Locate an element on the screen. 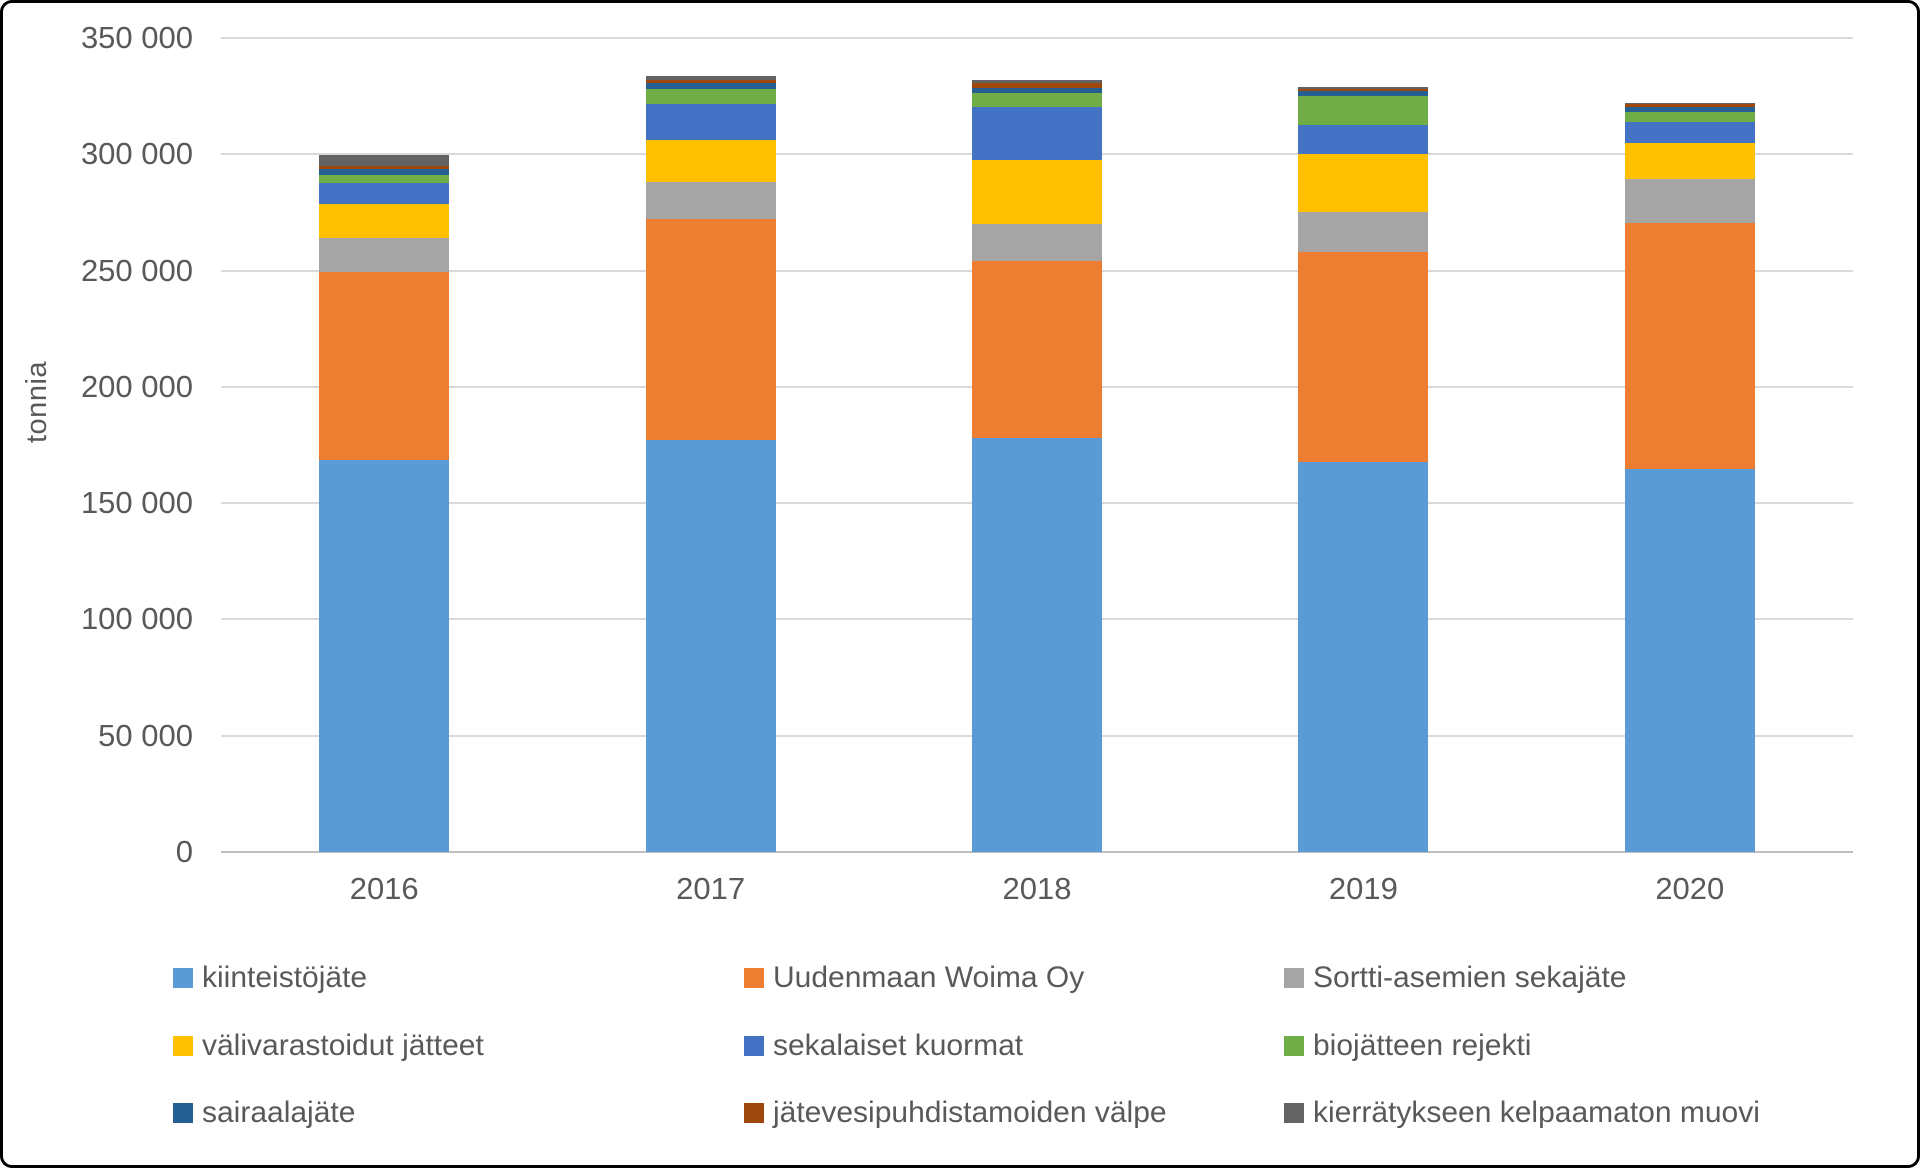  x-axis-tick-label: 2018 is located at coordinates (1037, 888).